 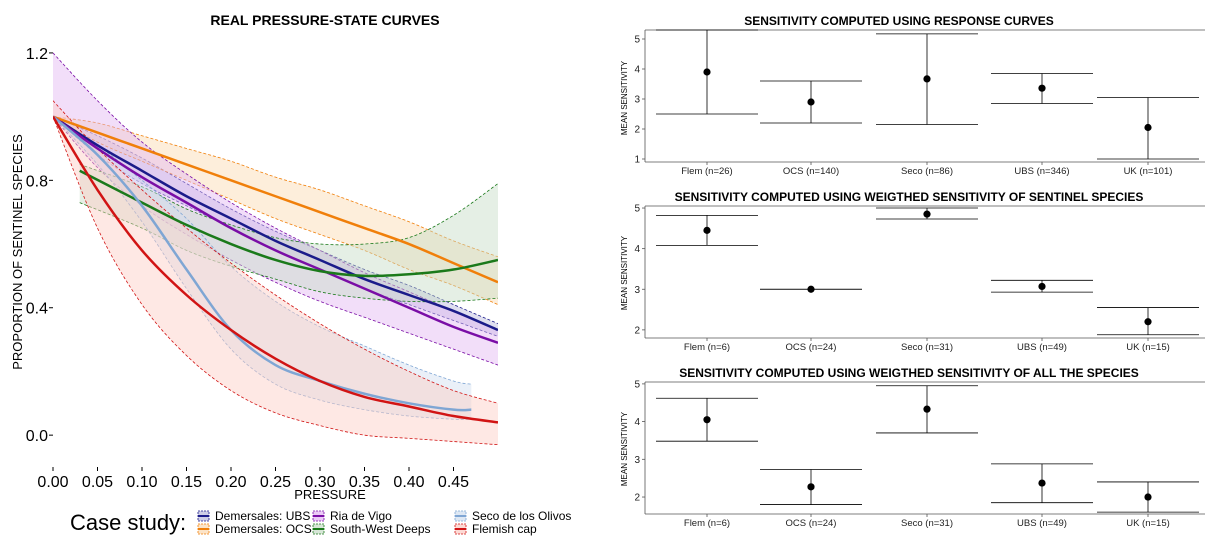 I want to click on legend-item: Flemish cap, so click(x=495, y=529).